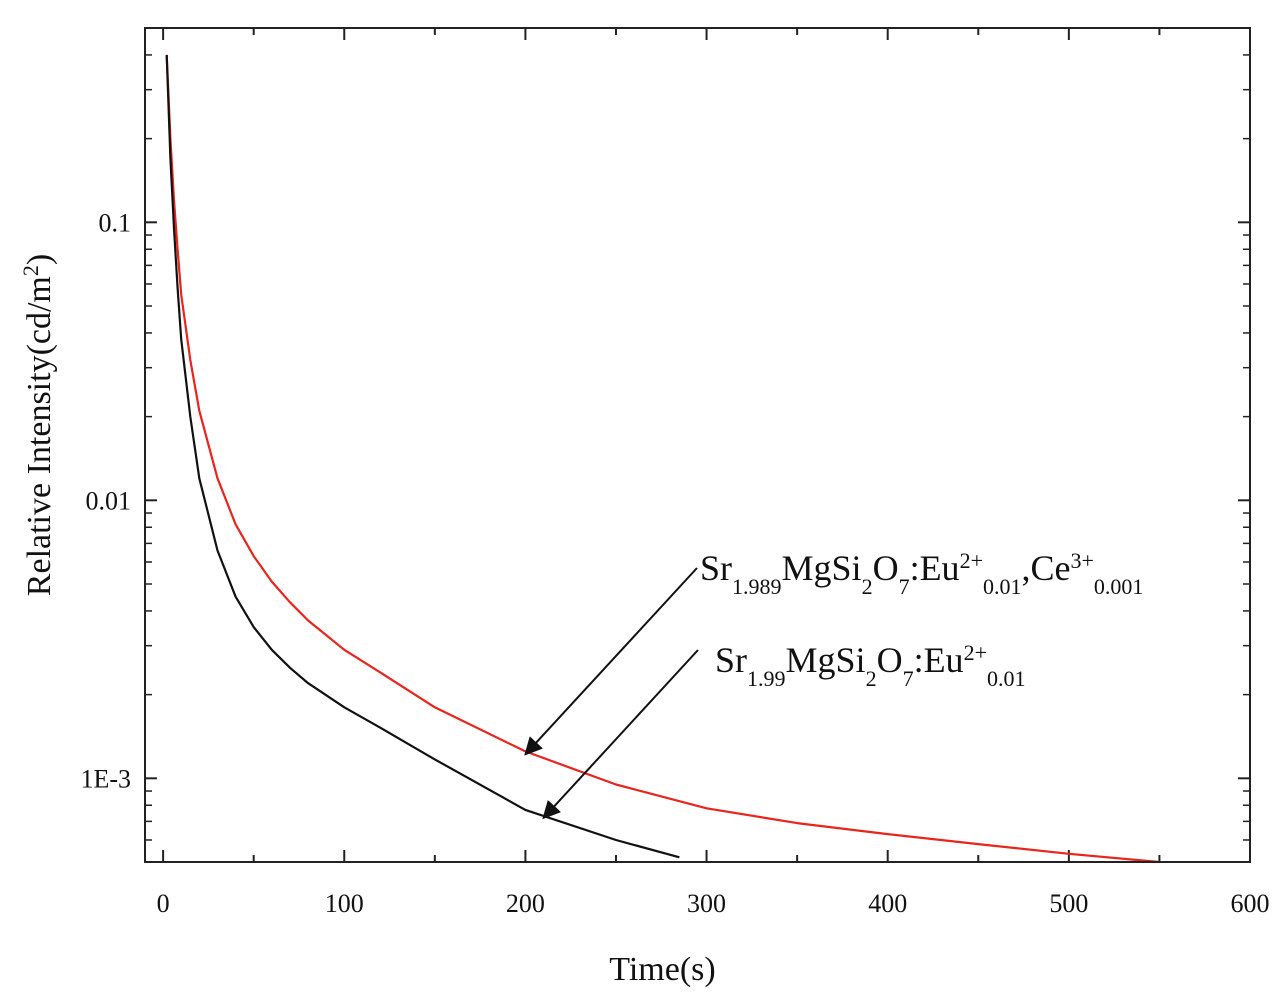  I want to click on annotation-label-1: Sr1.989MgSi2O7:Eu2+0.01,Ce3+0.001, so click(921, 573).